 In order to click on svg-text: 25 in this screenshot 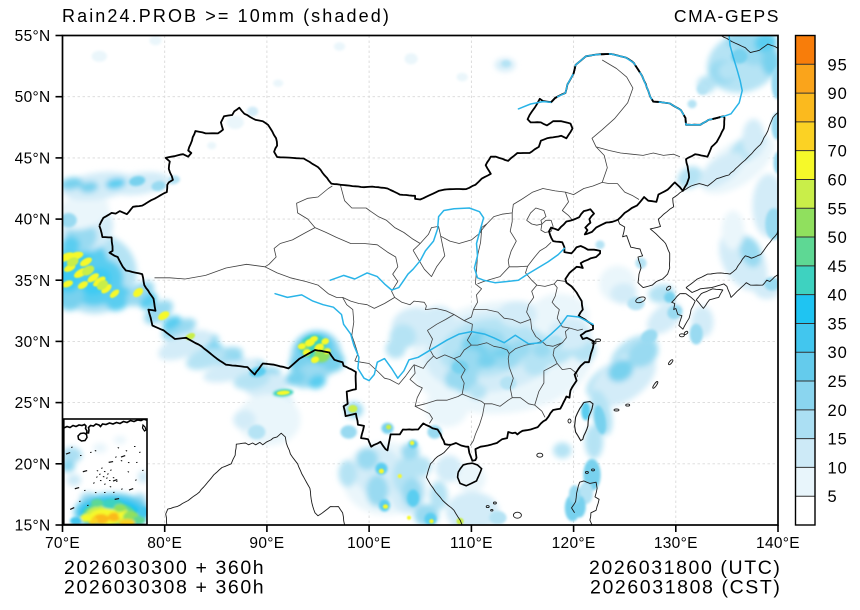, I will do `click(838, 382)`.